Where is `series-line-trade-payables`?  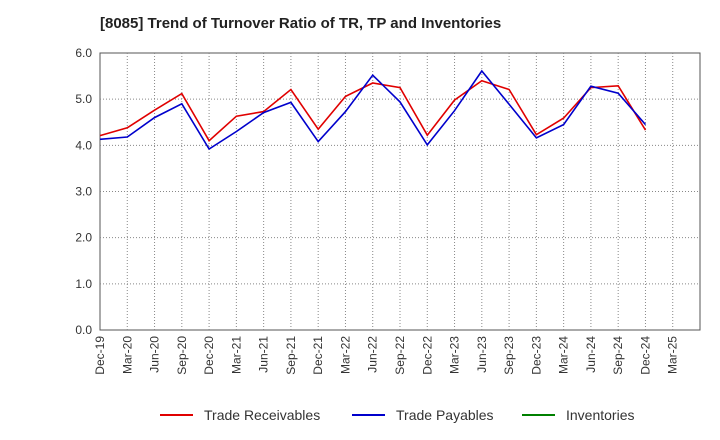 series-line-trade-payables is located at coordinates (373, 110).